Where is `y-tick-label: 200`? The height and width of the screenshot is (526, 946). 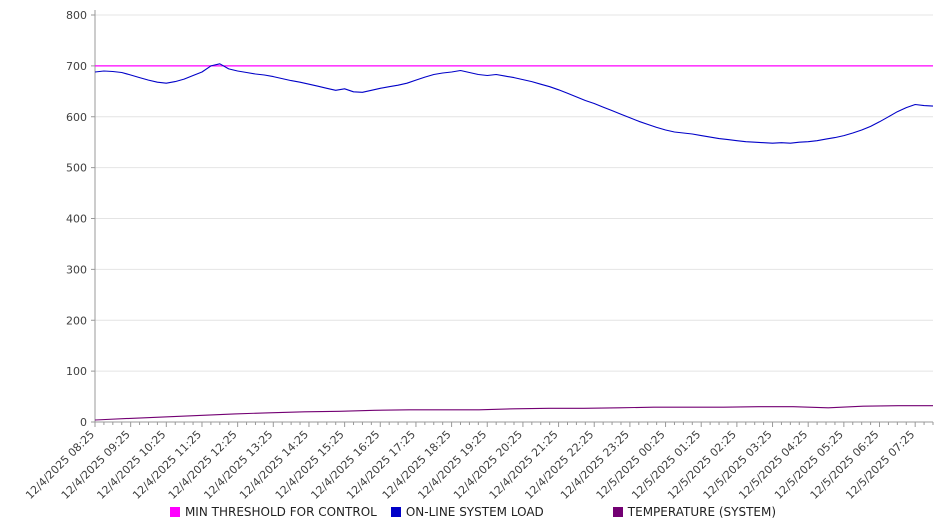
y-tick-label: 200 is located at coordinates (76, 320).